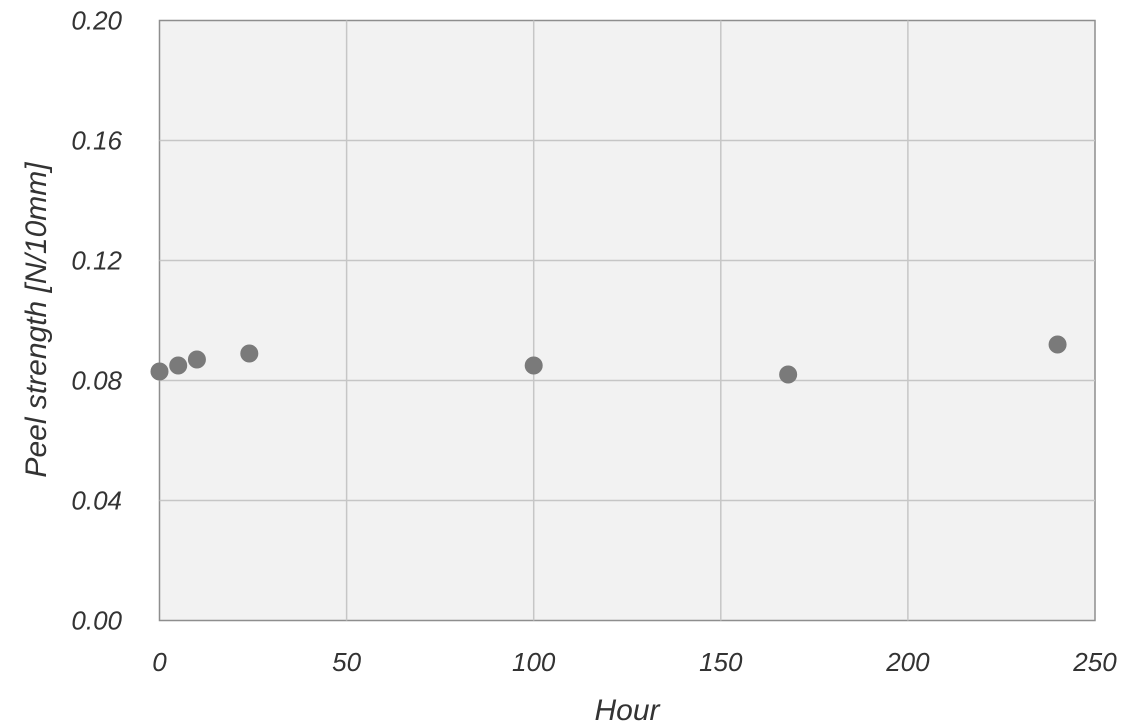 The height and width of the screenshot is (727, 1122). What do you see at coordinates (534, 662) in the screenshot?
I see `x-tick-label: 100` at bounding box center [534, 662].